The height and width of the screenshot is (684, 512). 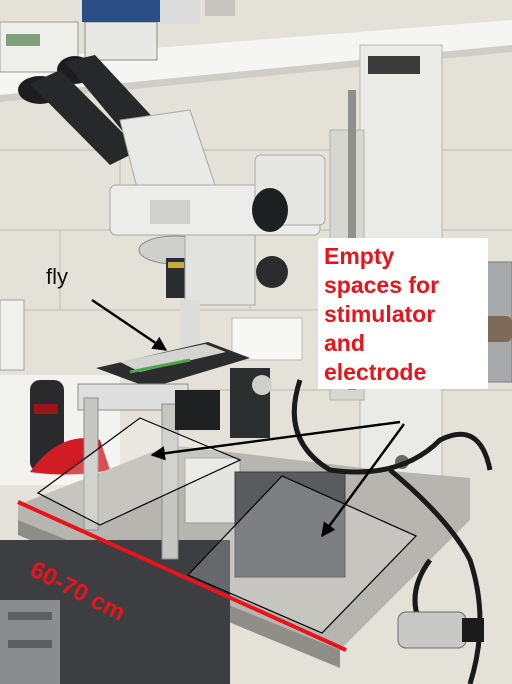 What do you see at coordinates (57, 276) in the screenshot?
I see `fly-label: fly` at bounding box center [57, 276].